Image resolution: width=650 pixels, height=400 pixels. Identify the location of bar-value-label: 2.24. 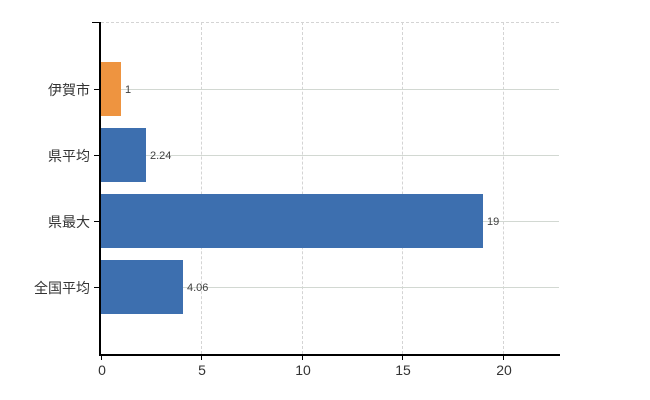
(161, 156).